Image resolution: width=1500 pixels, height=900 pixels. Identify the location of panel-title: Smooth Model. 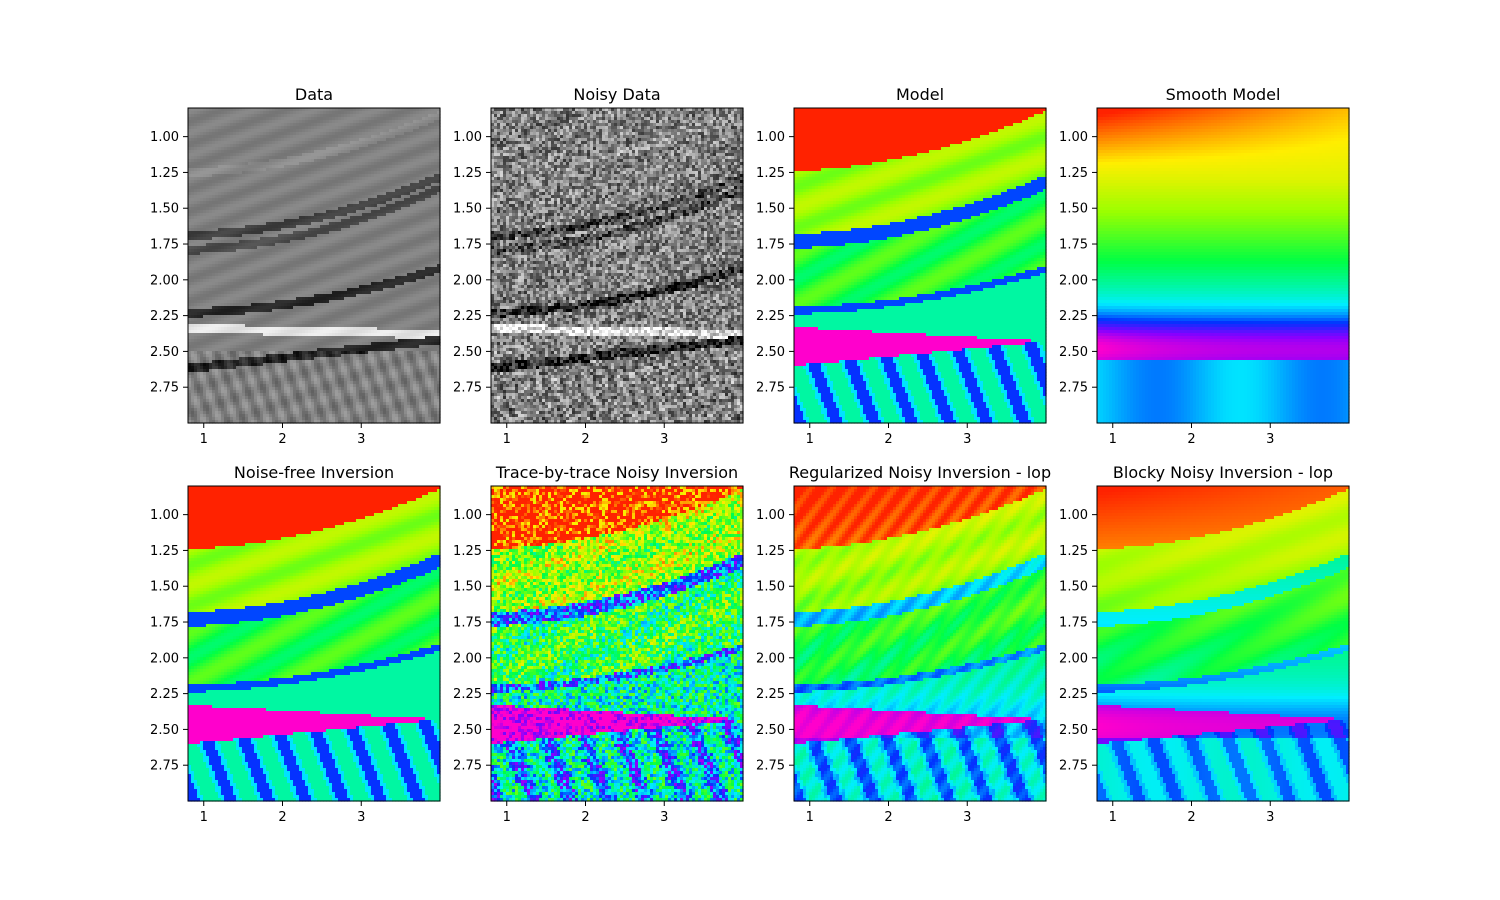
(1223, 94).